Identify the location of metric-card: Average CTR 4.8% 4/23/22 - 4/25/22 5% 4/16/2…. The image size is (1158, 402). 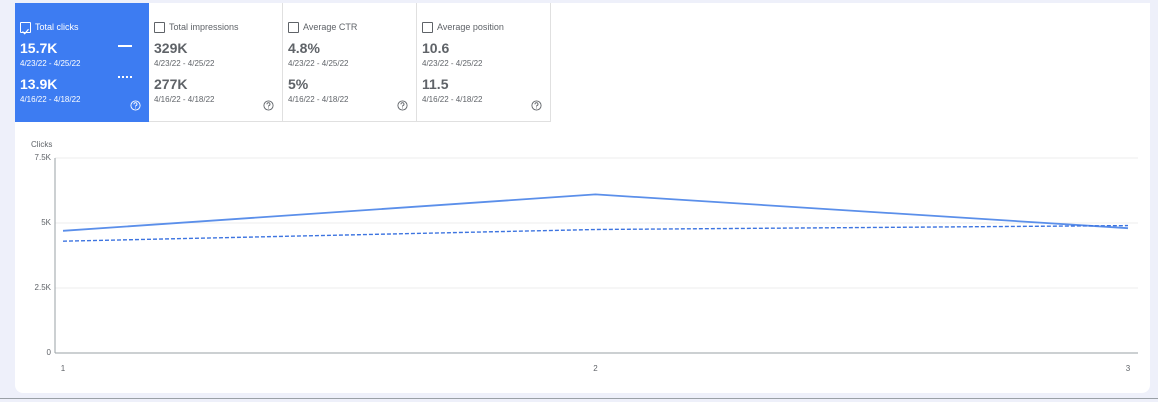
(350, 62).